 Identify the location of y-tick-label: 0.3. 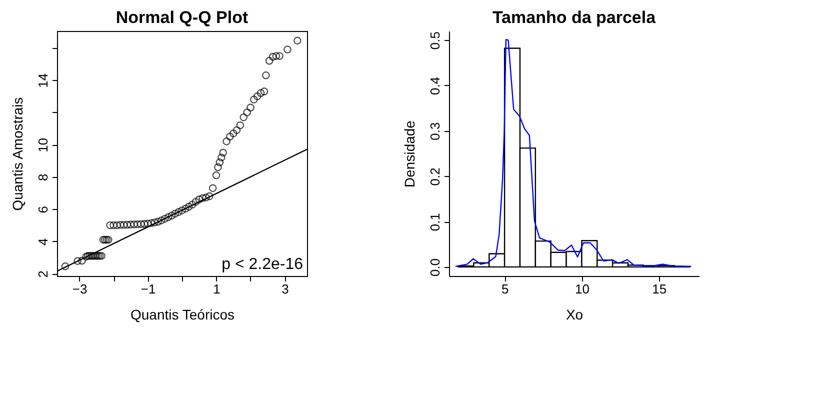
(435, 131).